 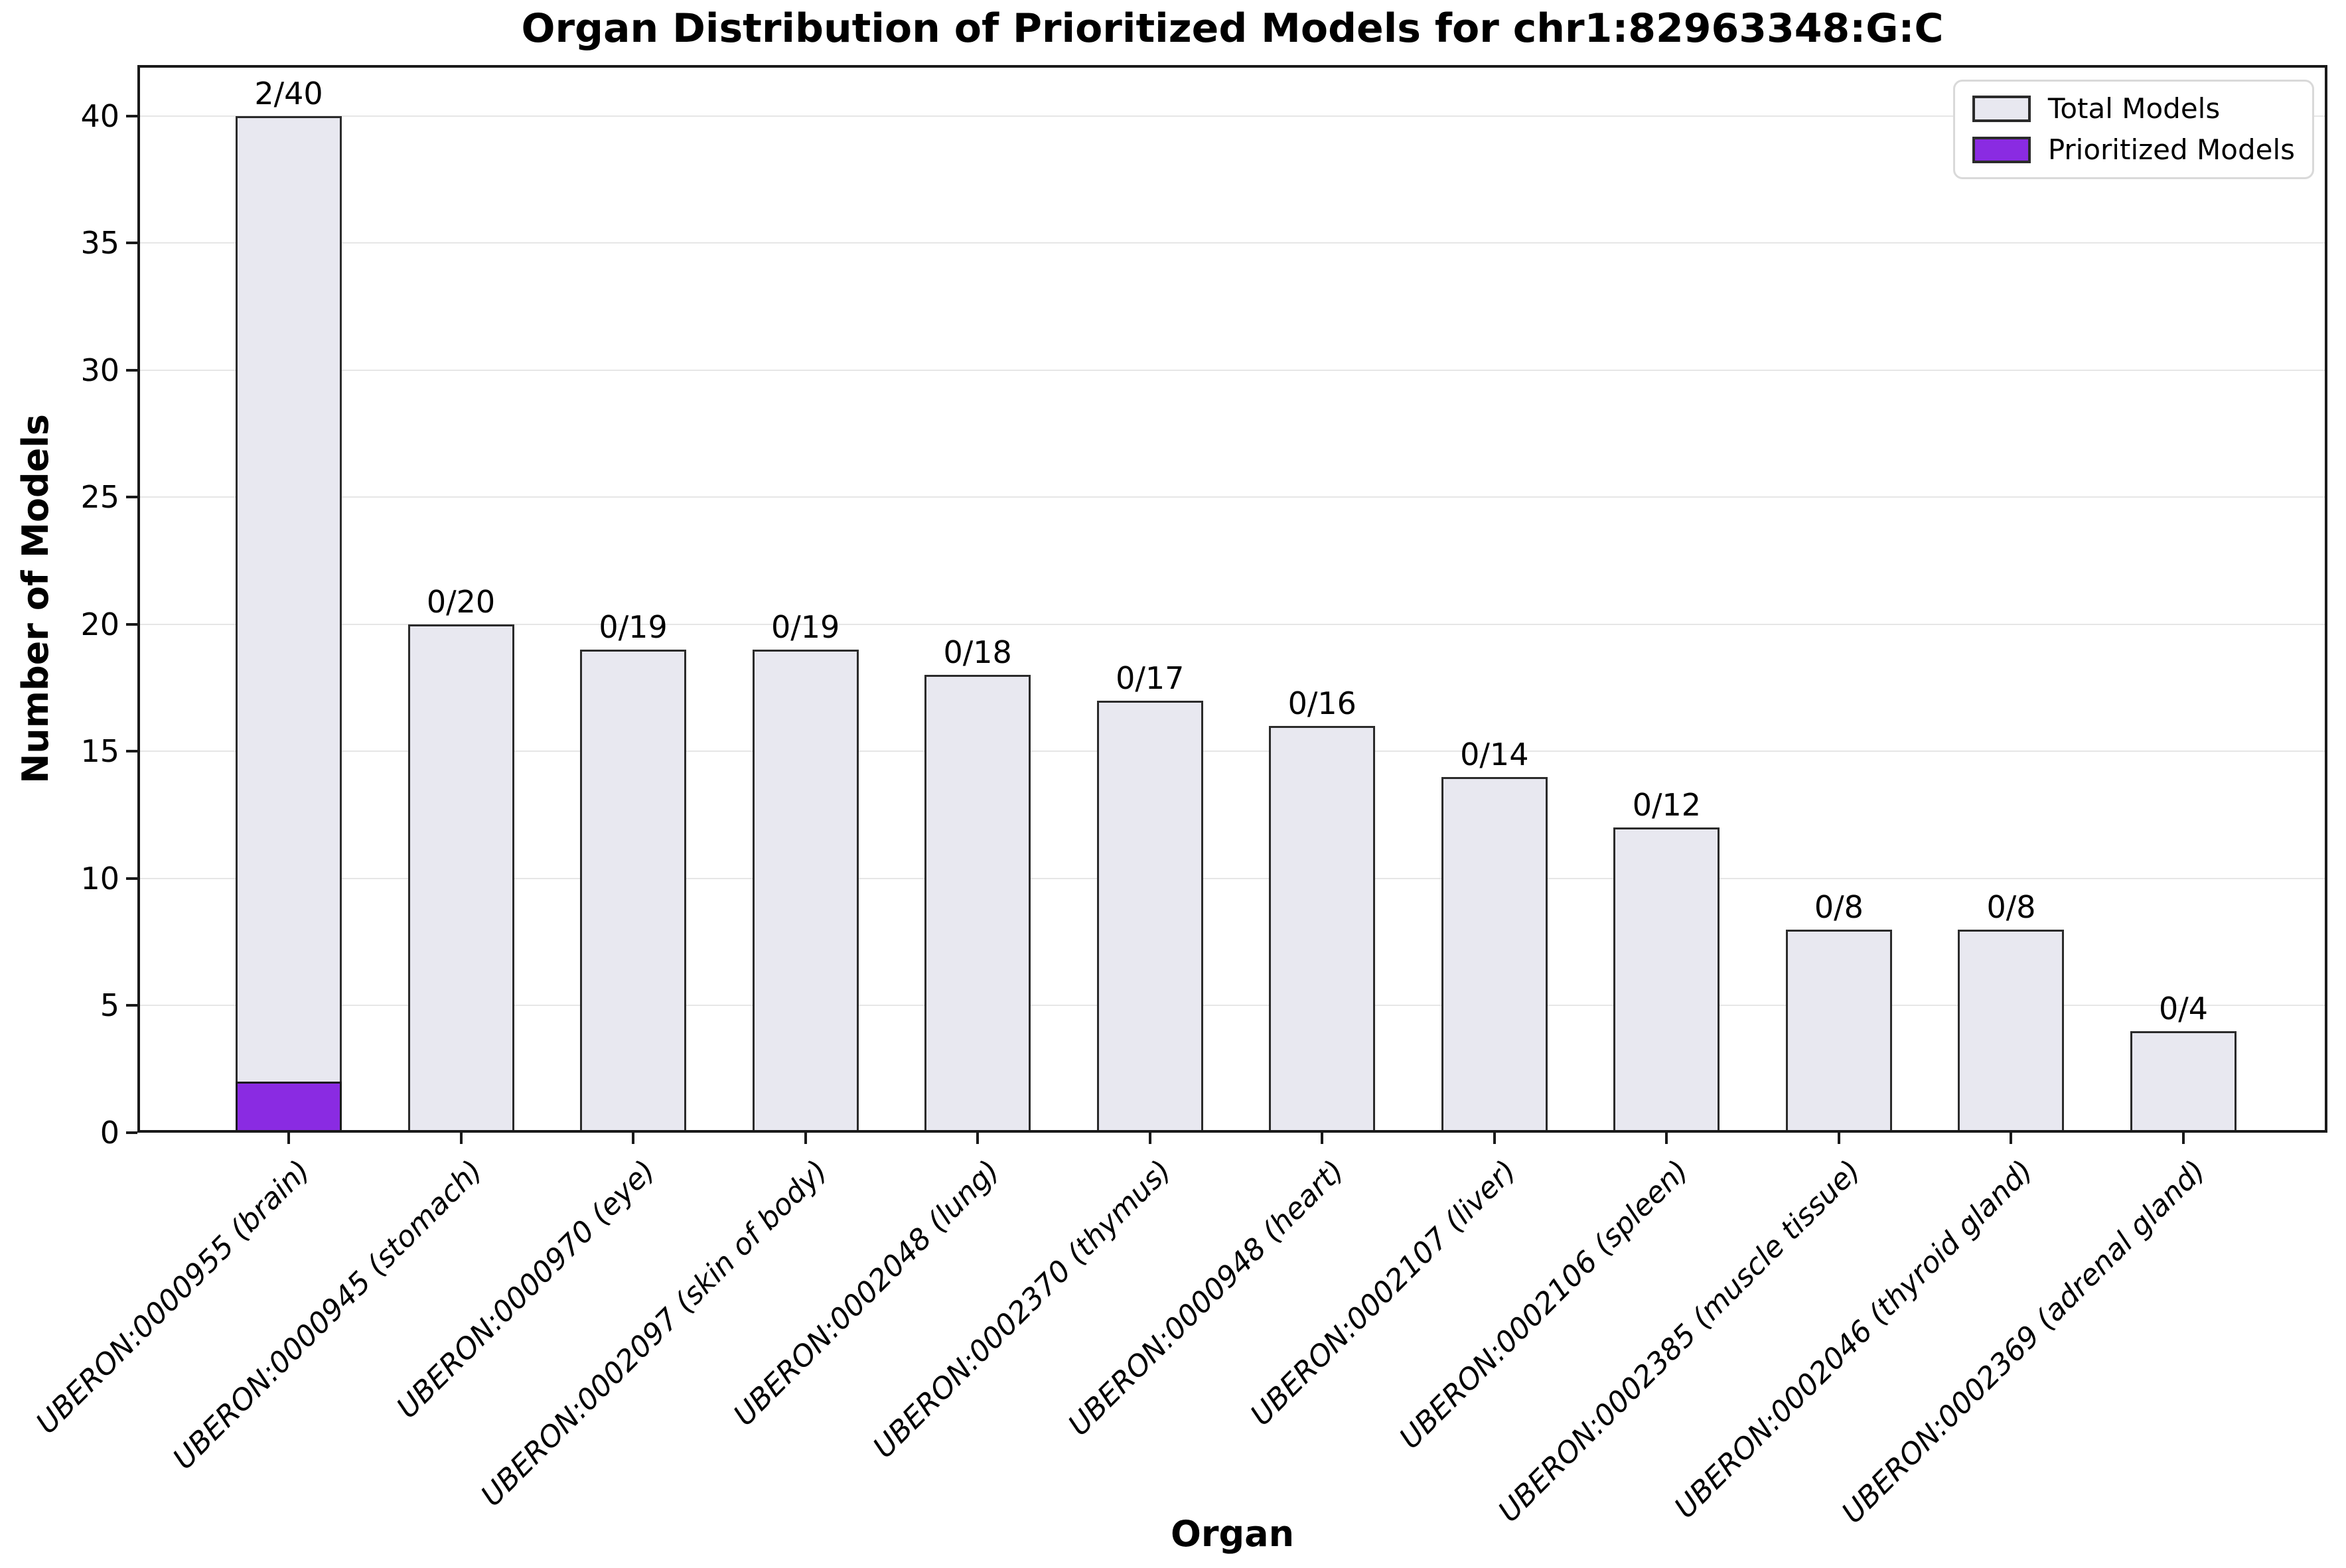 I want to click on x-tick-label: UBERON:0002046 (thyroid gland), so click(x=1854, y=1339).